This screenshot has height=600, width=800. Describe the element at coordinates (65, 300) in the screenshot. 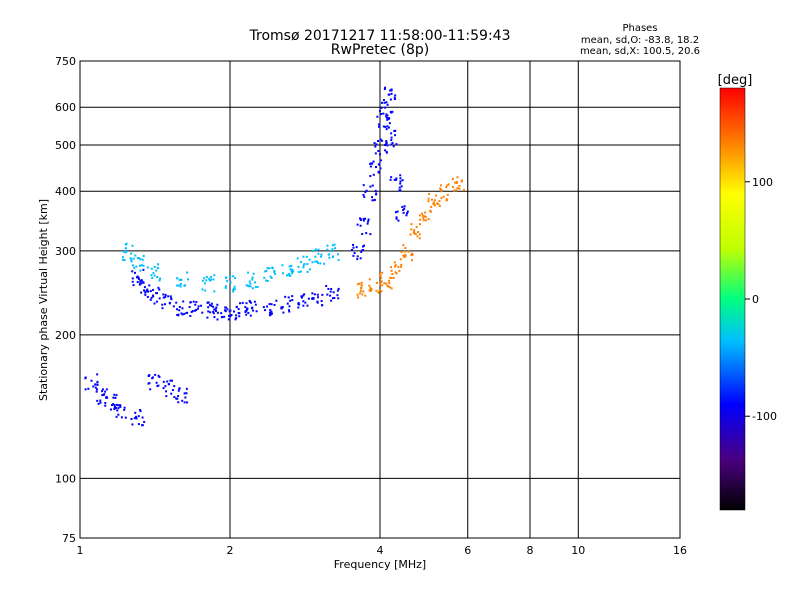

I see `y-axis-ticks: 75 100 200 300 400 500 600 750` at that location.